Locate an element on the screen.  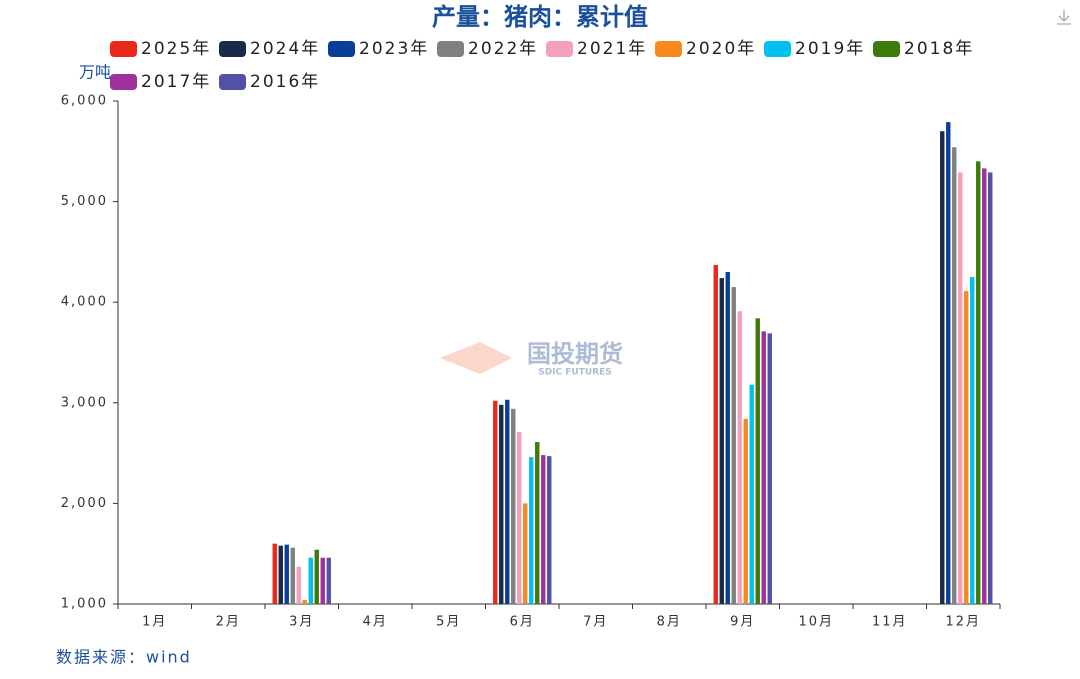
x-tick-label: 6月 is located at coordinates (522, 622).